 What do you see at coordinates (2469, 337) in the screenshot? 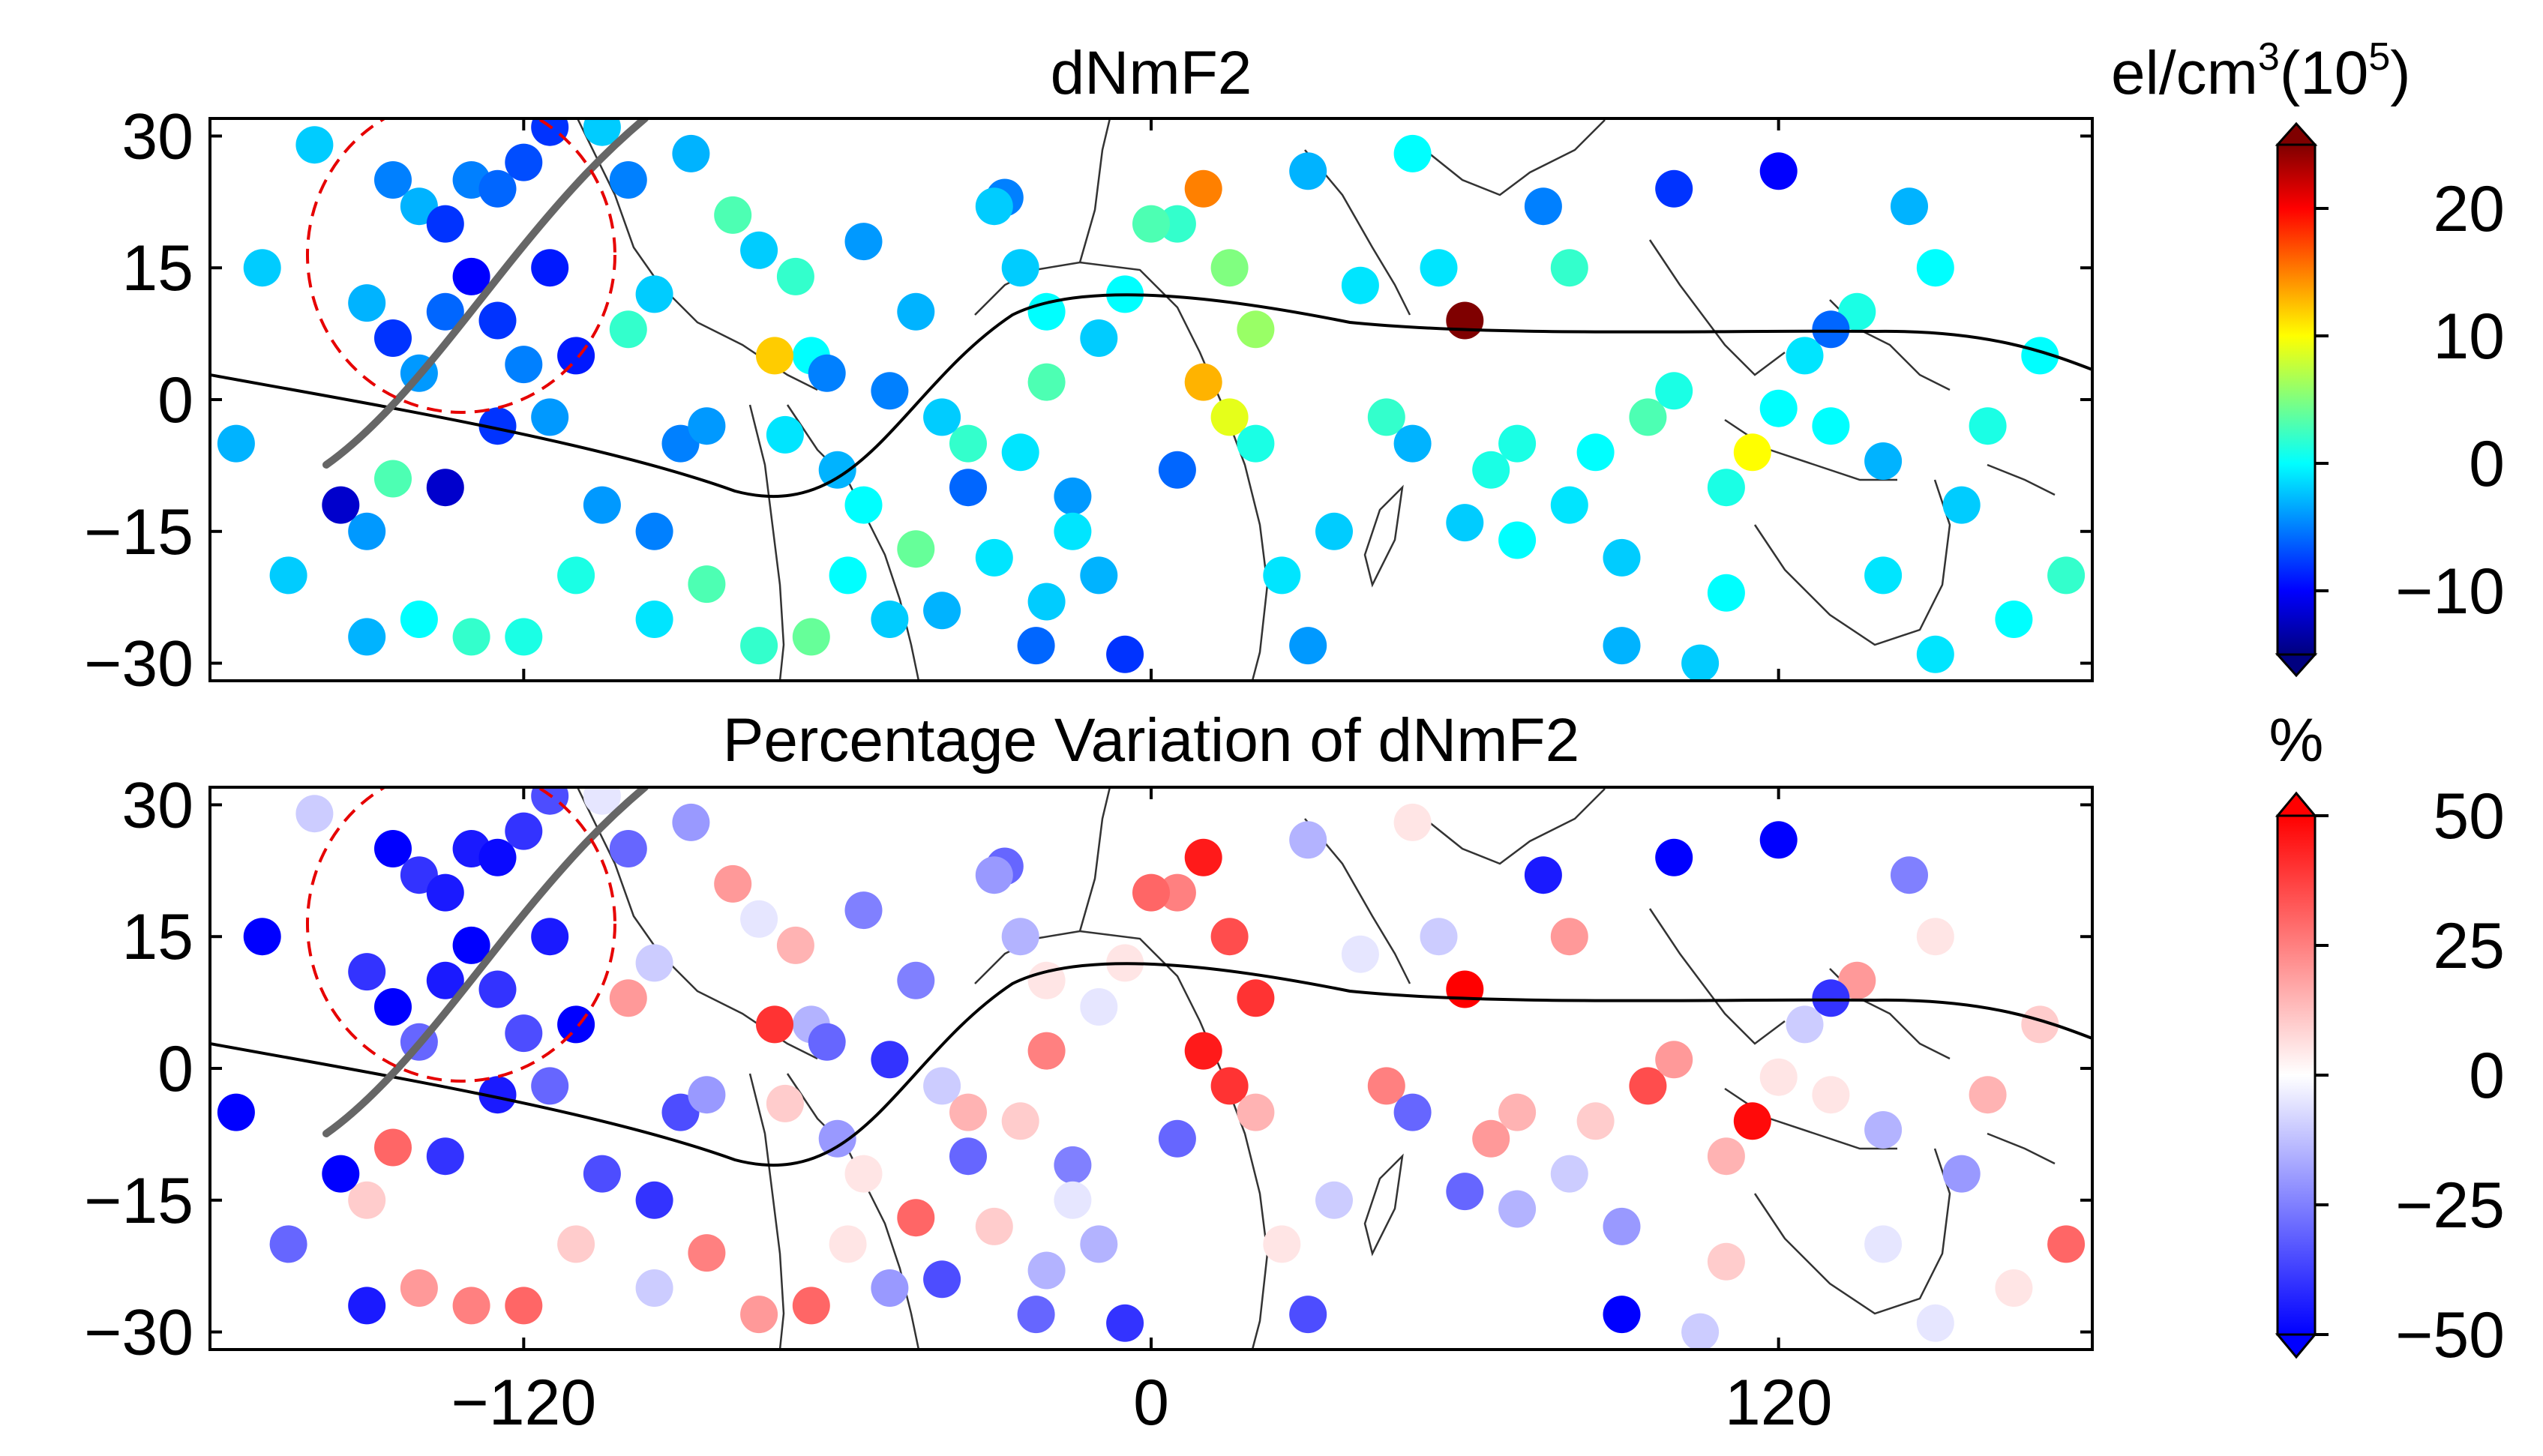
I see `top-cbar-tick-label-1: 10` at bounding box center [2469, 337].